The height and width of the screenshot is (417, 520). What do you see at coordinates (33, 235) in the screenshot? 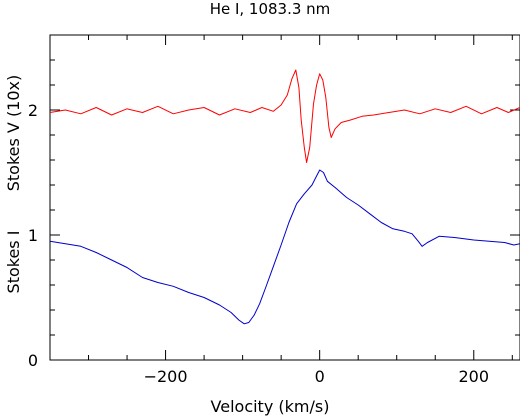
I see `y-tick-label: 1` at bounding box center [33, 235].